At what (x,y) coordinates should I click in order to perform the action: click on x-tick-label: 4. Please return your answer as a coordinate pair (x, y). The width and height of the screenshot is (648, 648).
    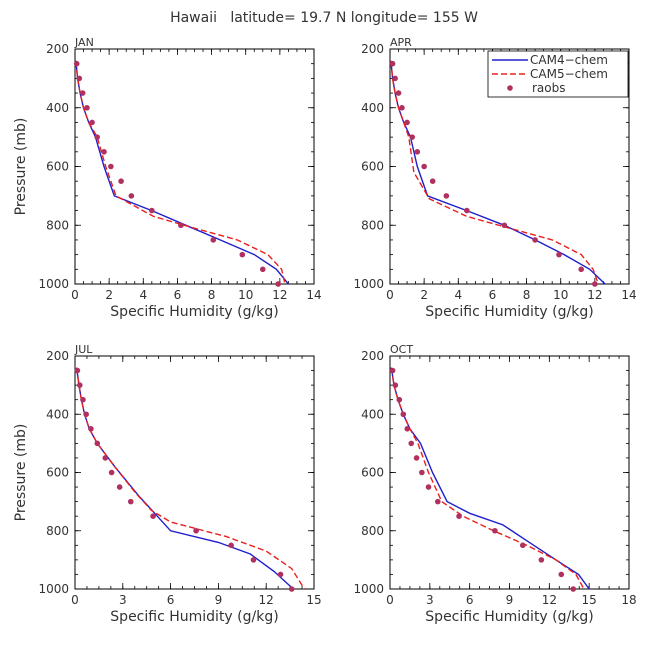
    Looking at the image, I should click on (143, 295).